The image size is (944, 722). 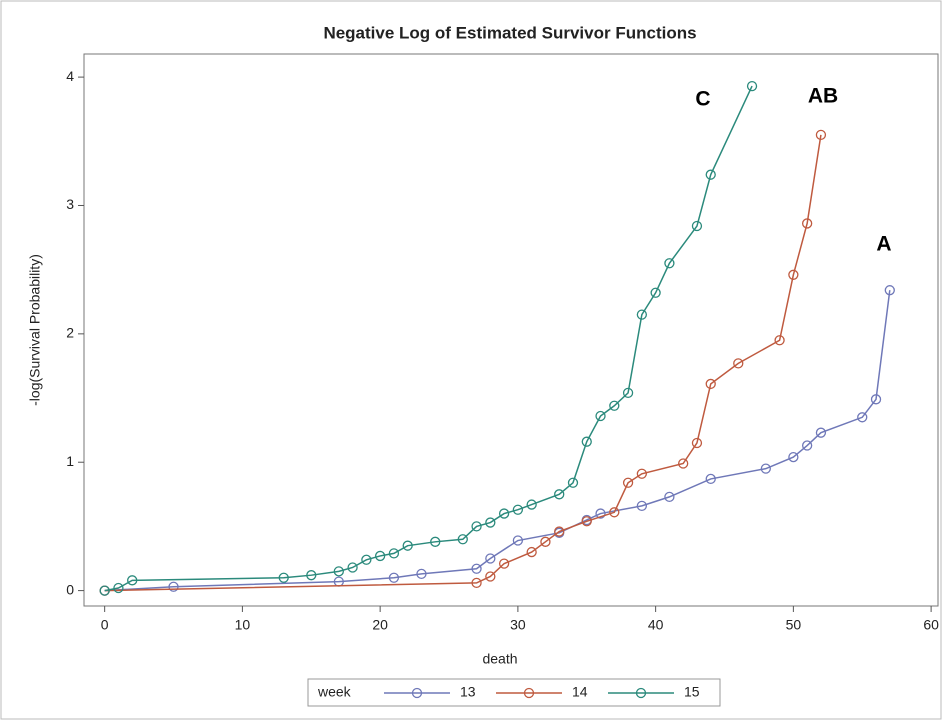 What do you see at coordinates (380, 625) in the screenshot?
I see `x-tick-label: 20` at bounding box center [380, 625].